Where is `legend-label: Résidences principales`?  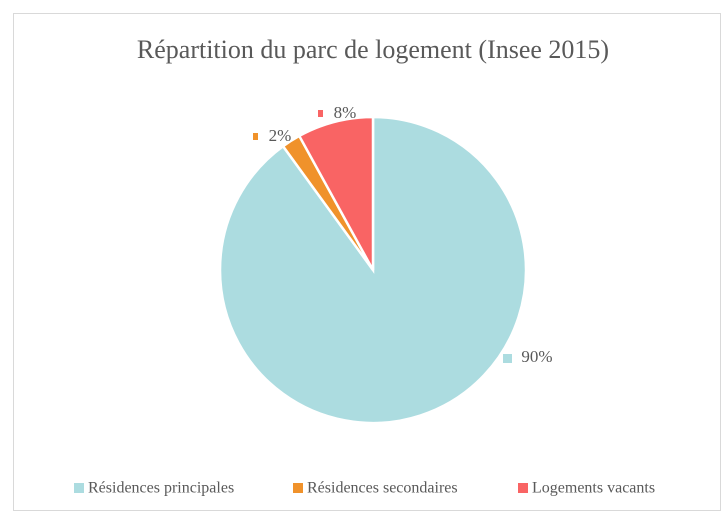
legend-label: Résidences principales is located at coordinates (161, 488).